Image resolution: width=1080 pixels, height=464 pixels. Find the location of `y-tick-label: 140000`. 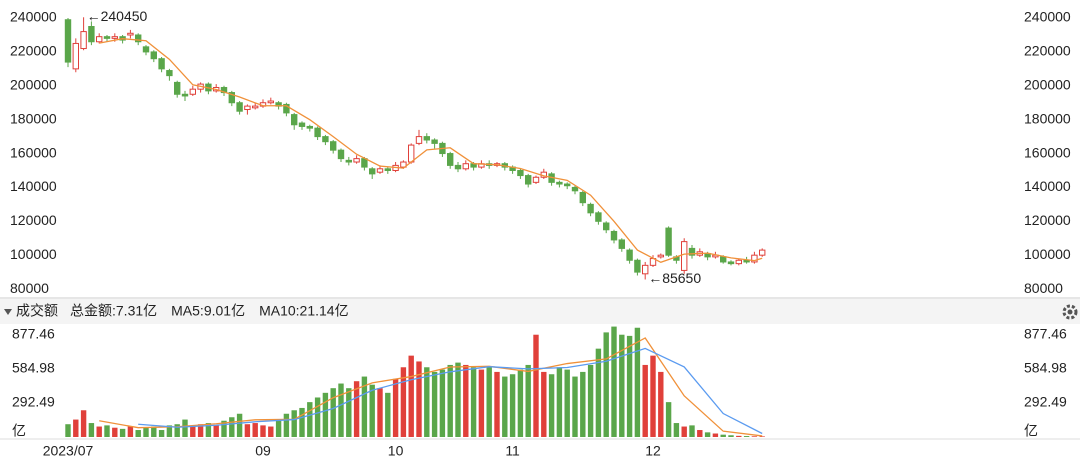

y-tick-label: 140000 is located at coordinates (33, 186).